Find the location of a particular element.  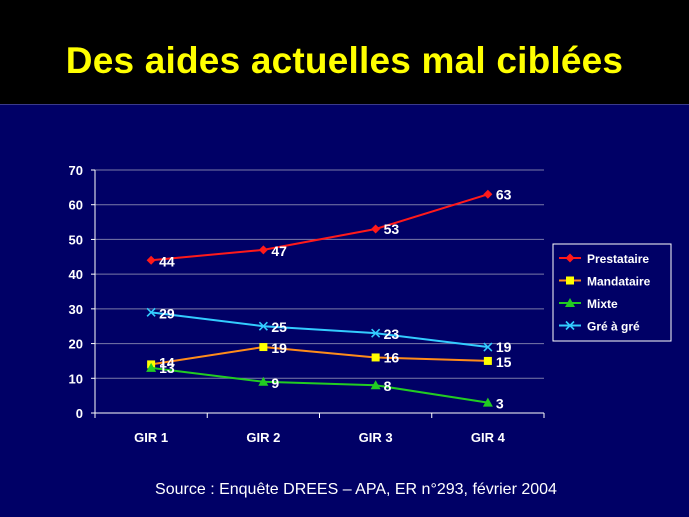

y-tick-label: 20 is located at coordinates (76, 344).